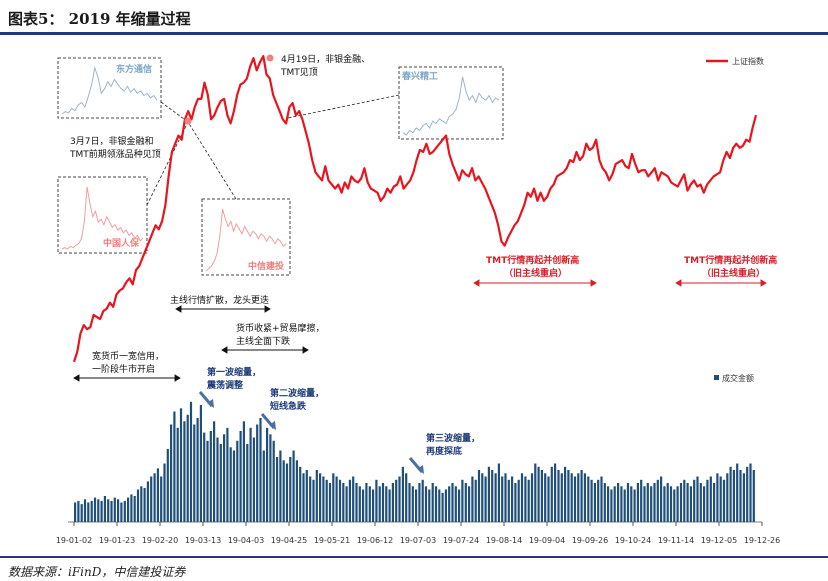  I want to click on anno-wave2-line2: 短线急跌, so click(288, 406).